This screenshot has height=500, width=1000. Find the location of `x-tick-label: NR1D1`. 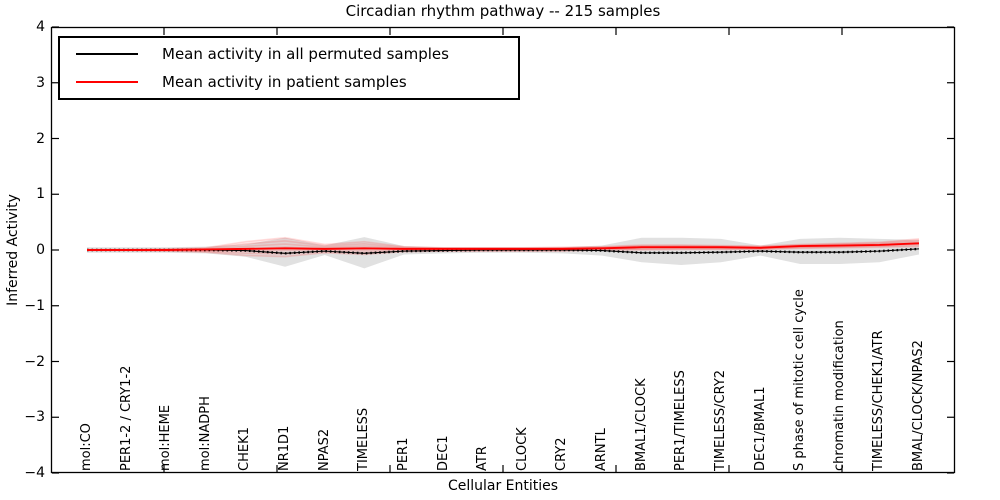

x-tick-label: NR1D1 is located at coordinates (285, 448).